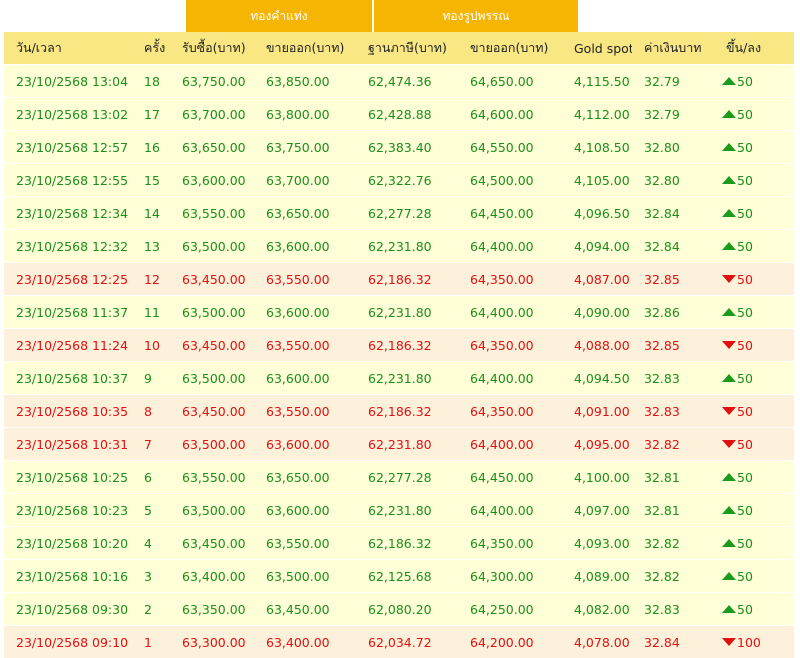 The width and height of the screenshot is (800, 658). I want to click on cell-round: 1, so click(151, 642).